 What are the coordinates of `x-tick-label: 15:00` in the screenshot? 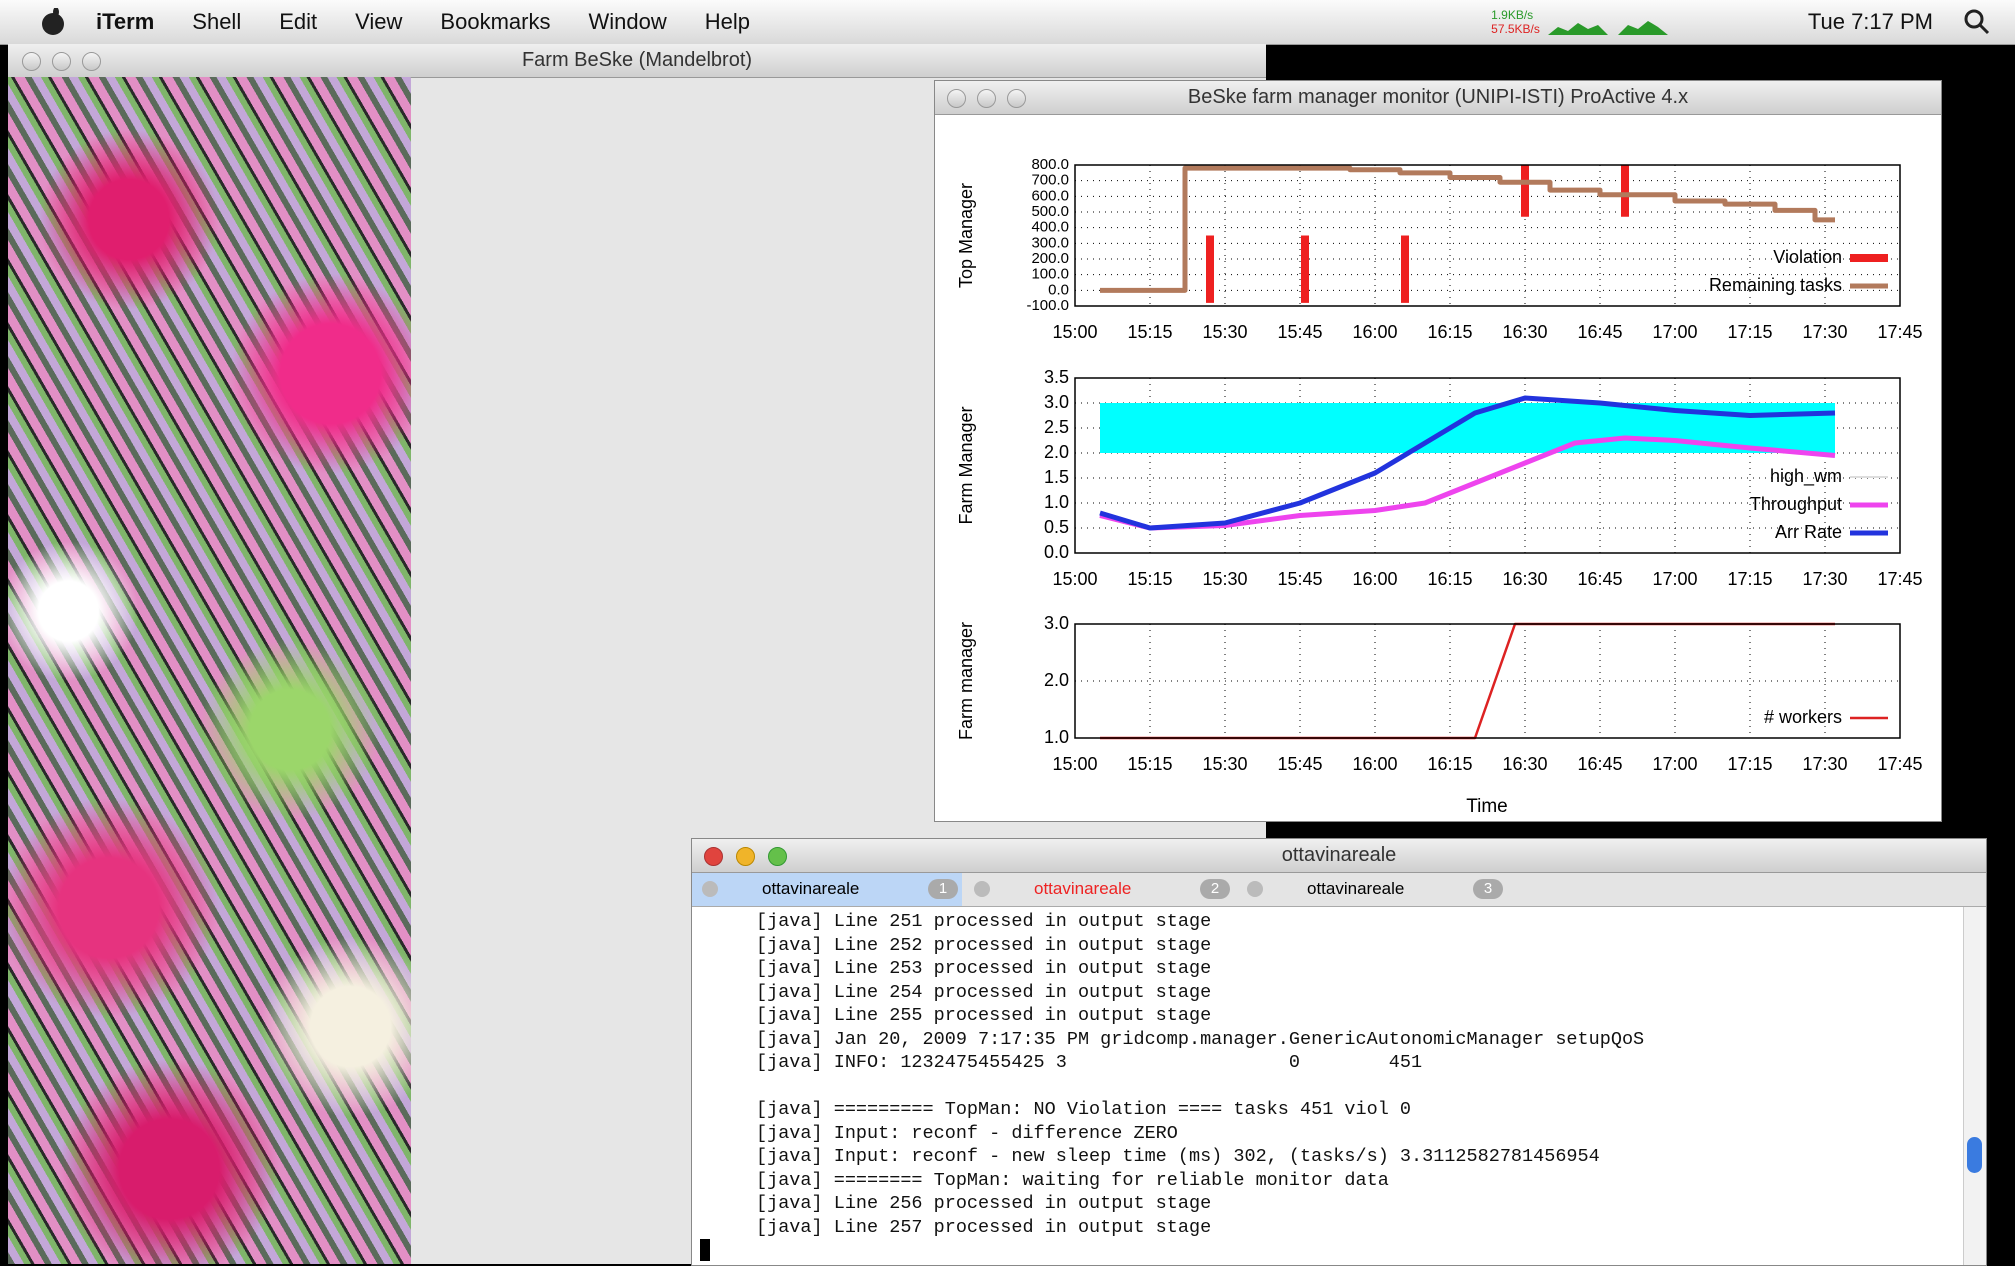 It's located at (1074, 764).